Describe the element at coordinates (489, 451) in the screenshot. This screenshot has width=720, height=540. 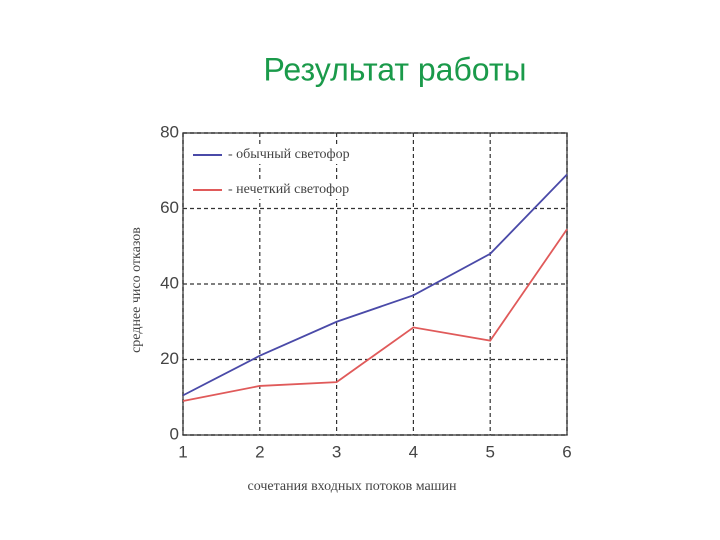
I see `x-tick-label: 5` at that location.